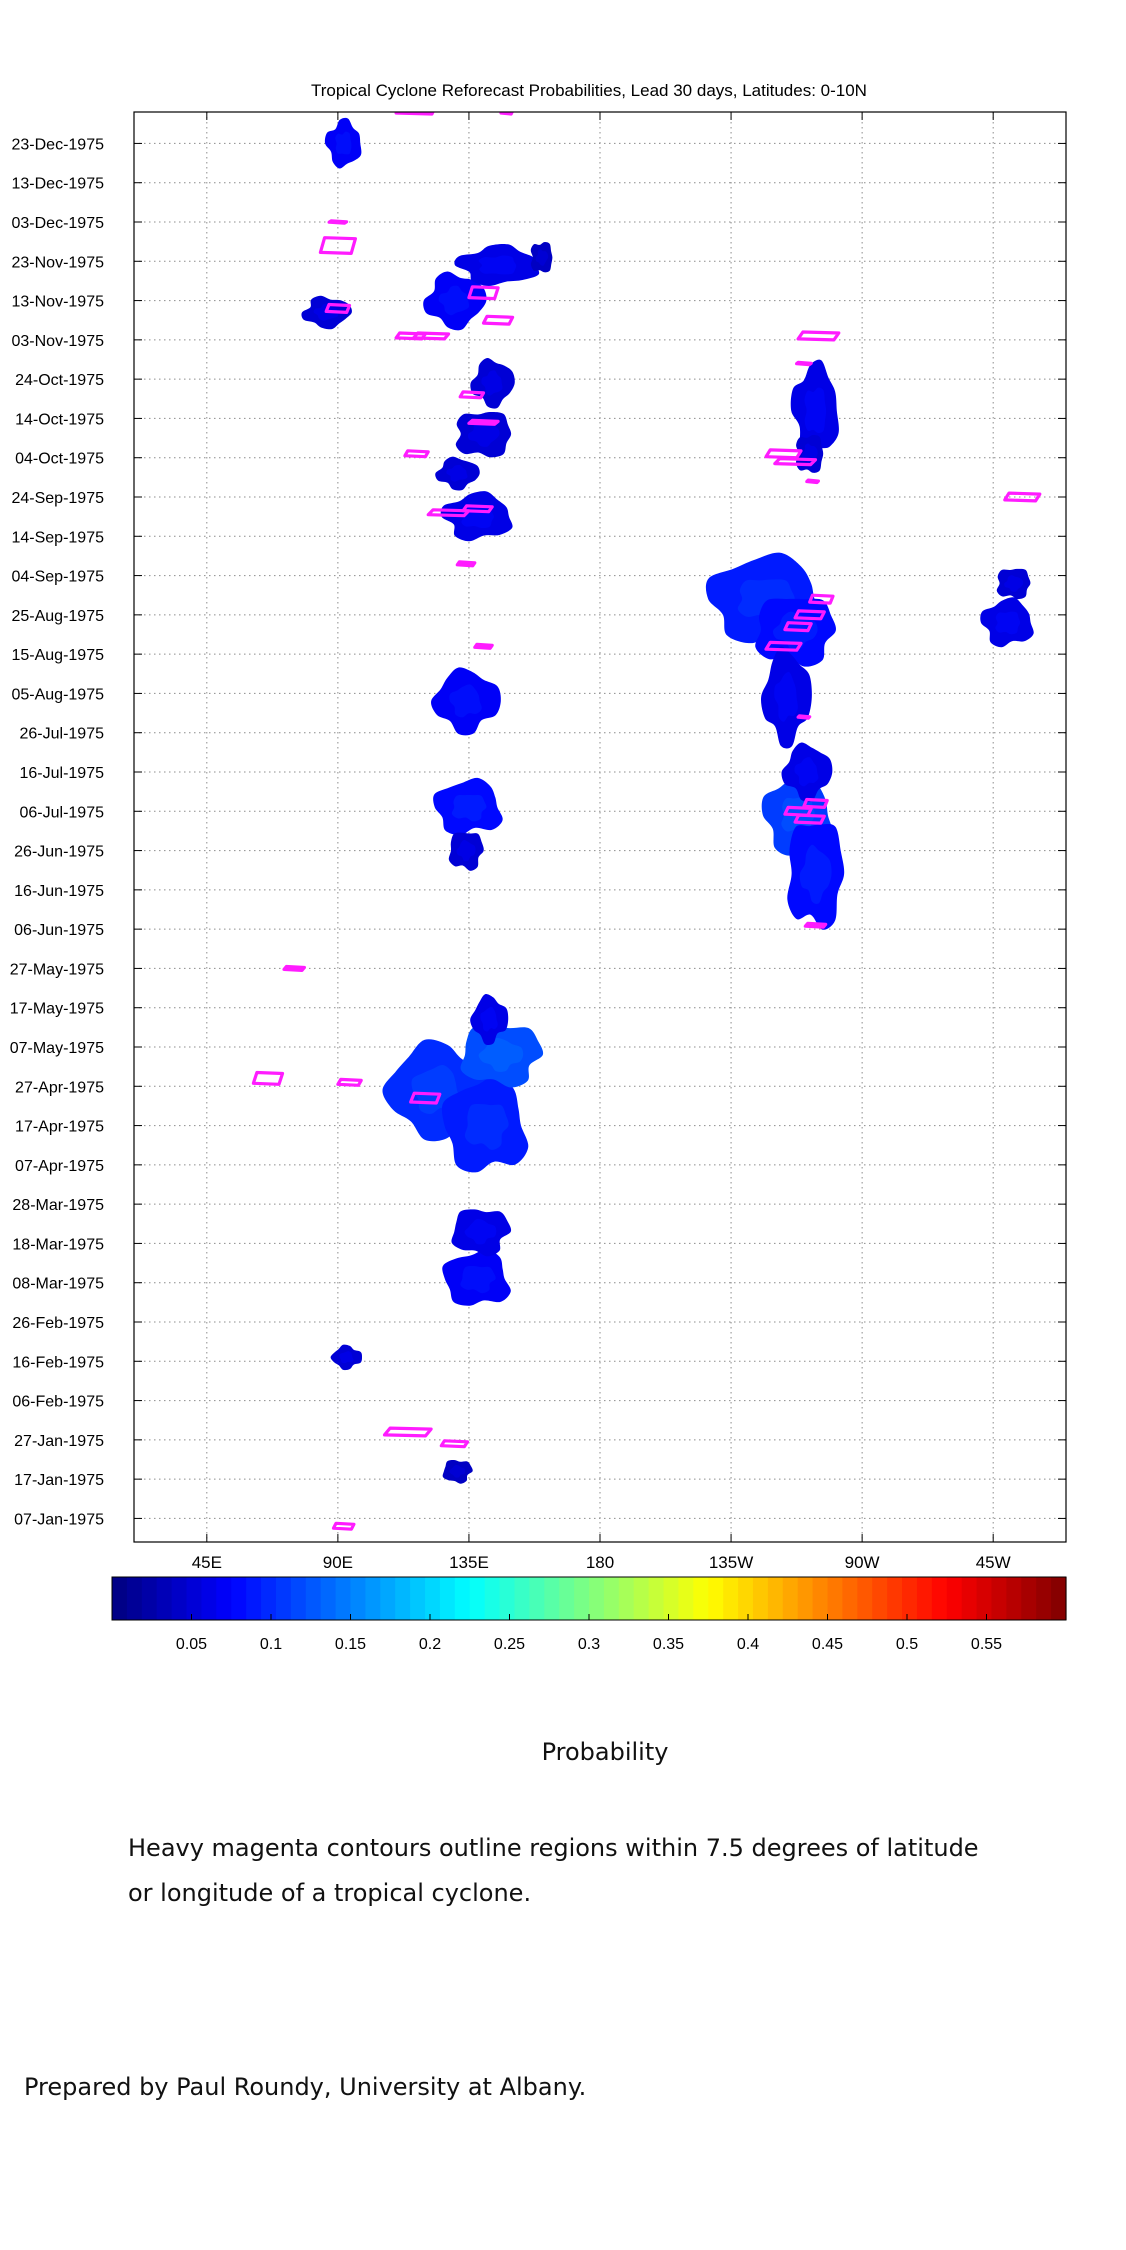  I want to click on colorbar-tick-label: 0.35, so click(668, 1644).